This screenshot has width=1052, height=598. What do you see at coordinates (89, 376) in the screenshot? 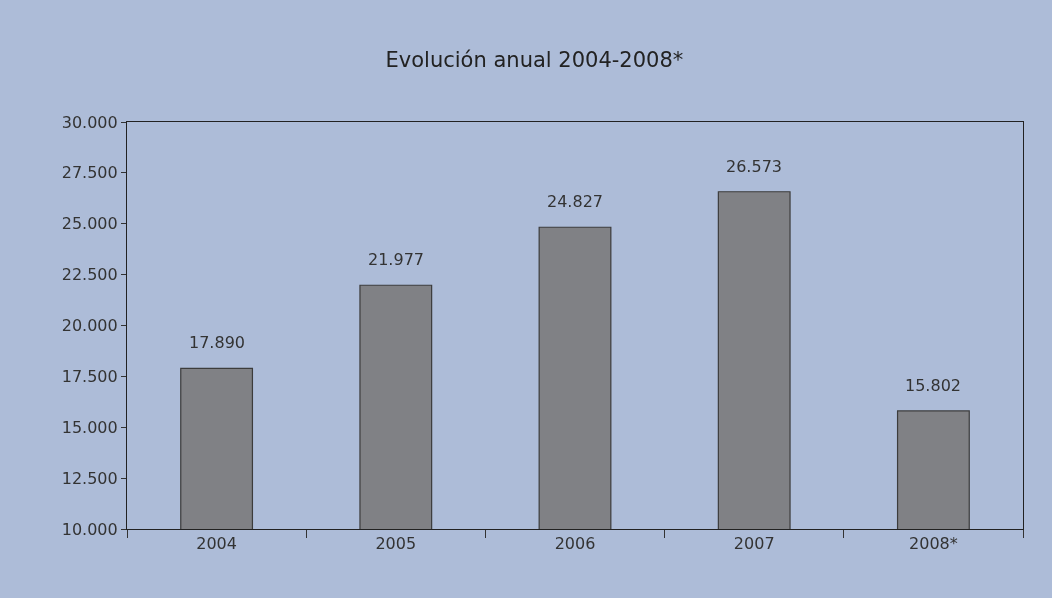
I see `y-tick-label: 17.500` at bounding box center [89, 376].